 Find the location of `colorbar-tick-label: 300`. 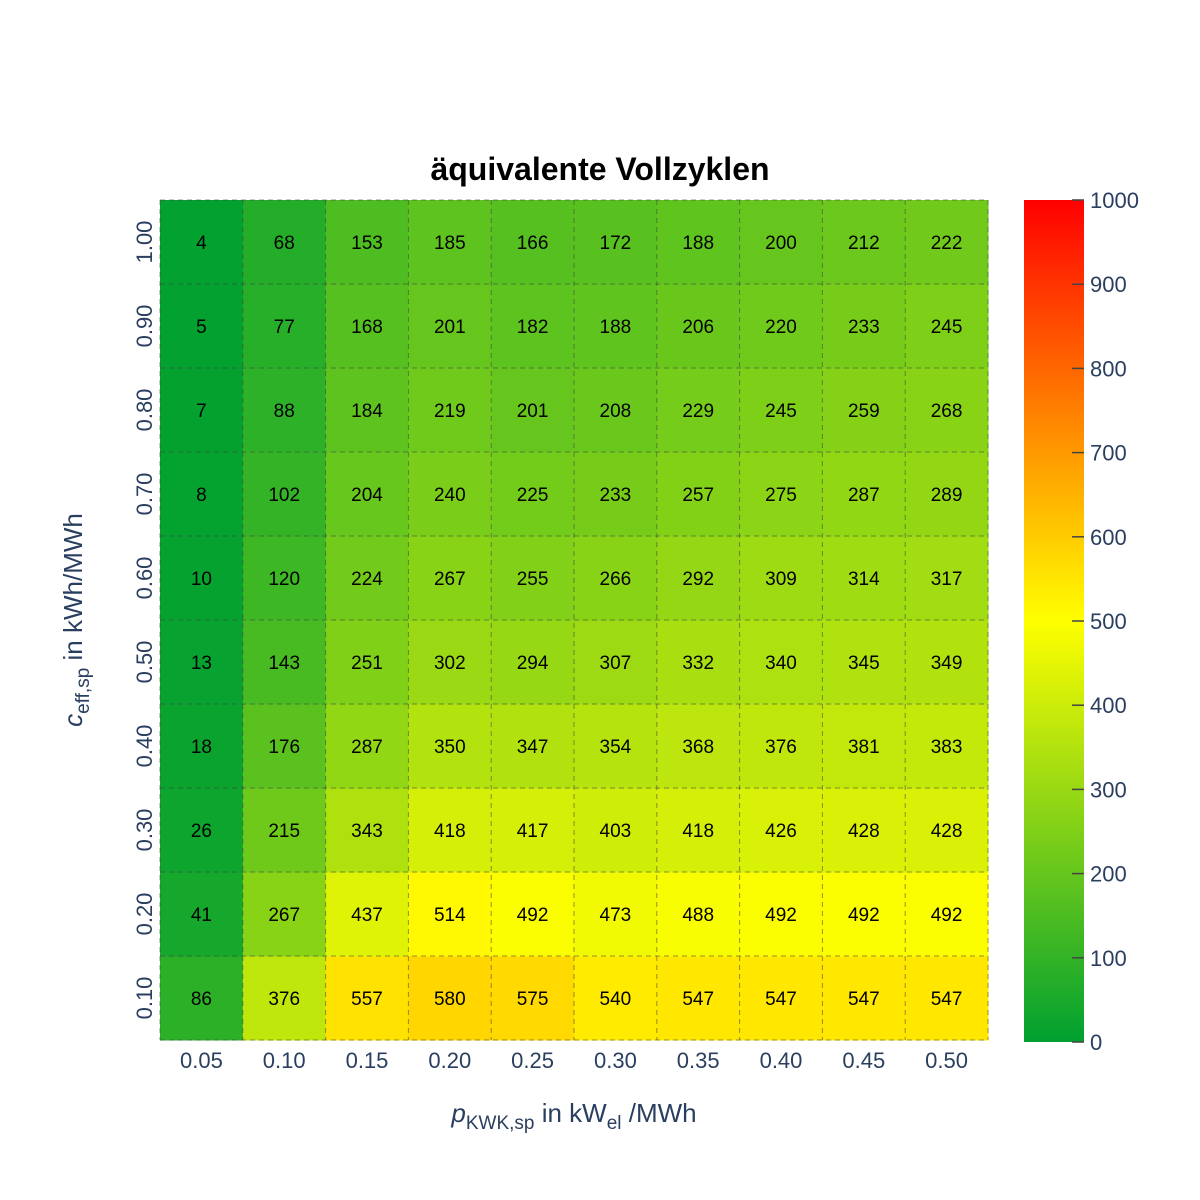

colorbar-tick-label: 300 is located at coordinates (1108, 789).